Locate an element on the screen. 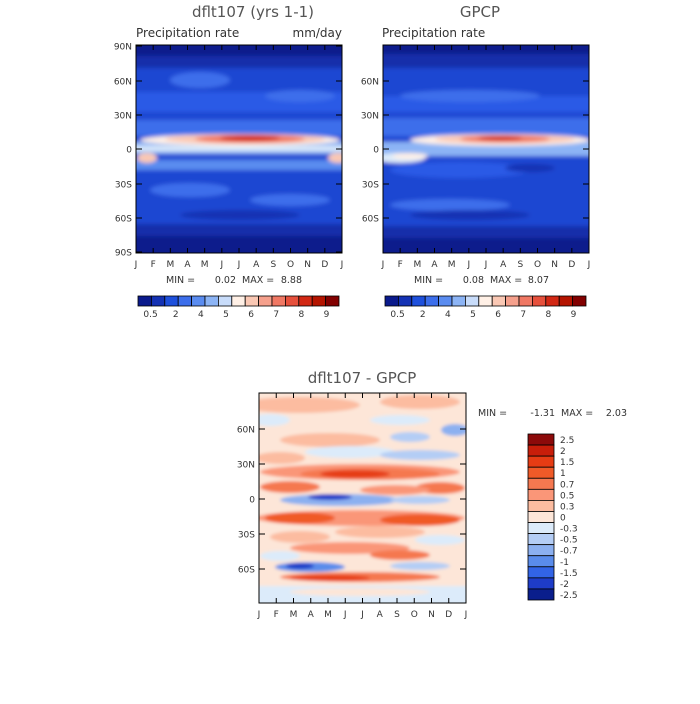  panel2-x-tick-label: S is located at coordinates (520, 265).